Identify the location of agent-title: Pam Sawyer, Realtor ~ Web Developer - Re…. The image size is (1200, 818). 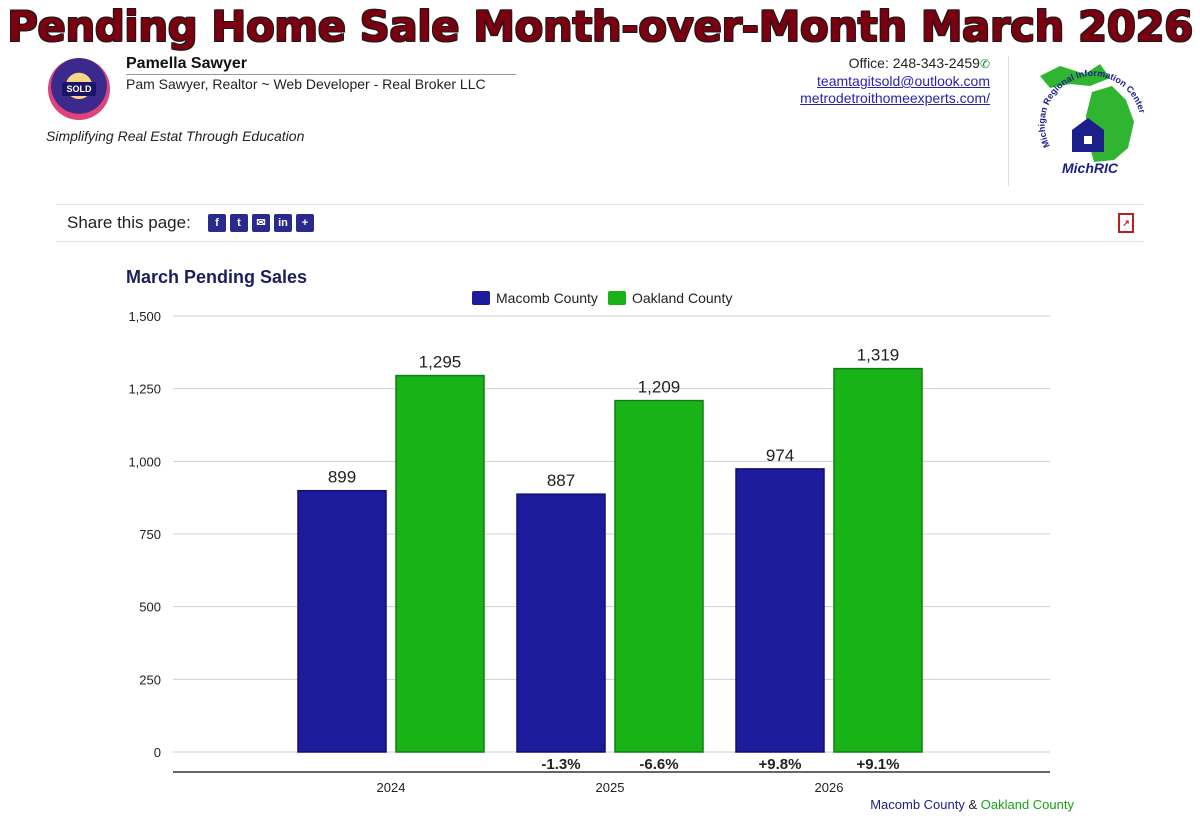
(306, 84).